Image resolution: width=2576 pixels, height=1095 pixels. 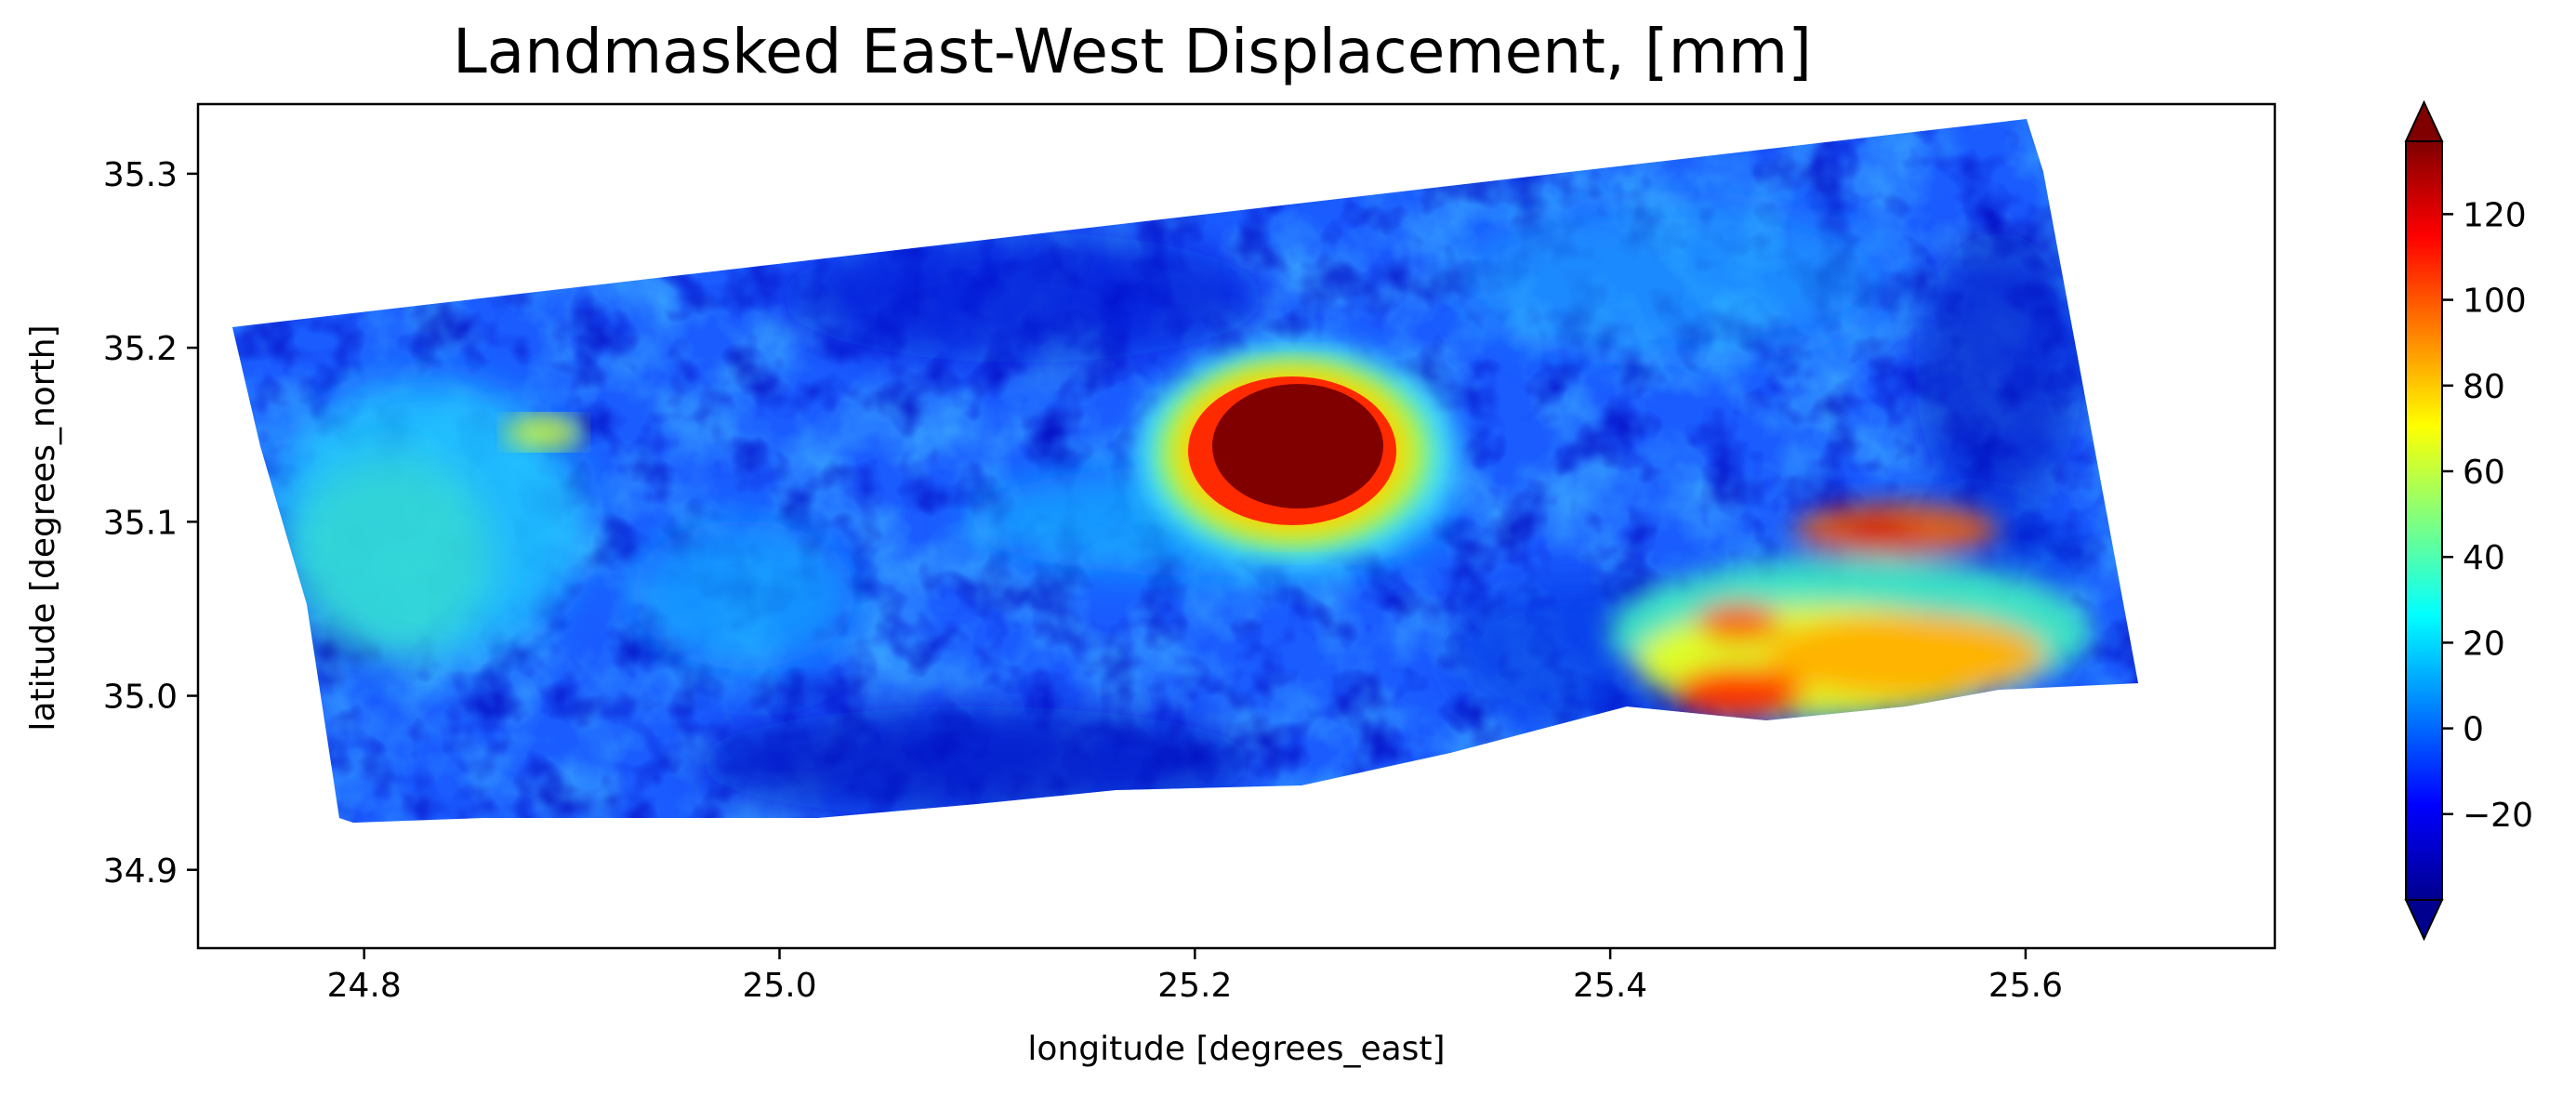 I want to click on y-tick-label: 35.0, so click(x=140, y=698).